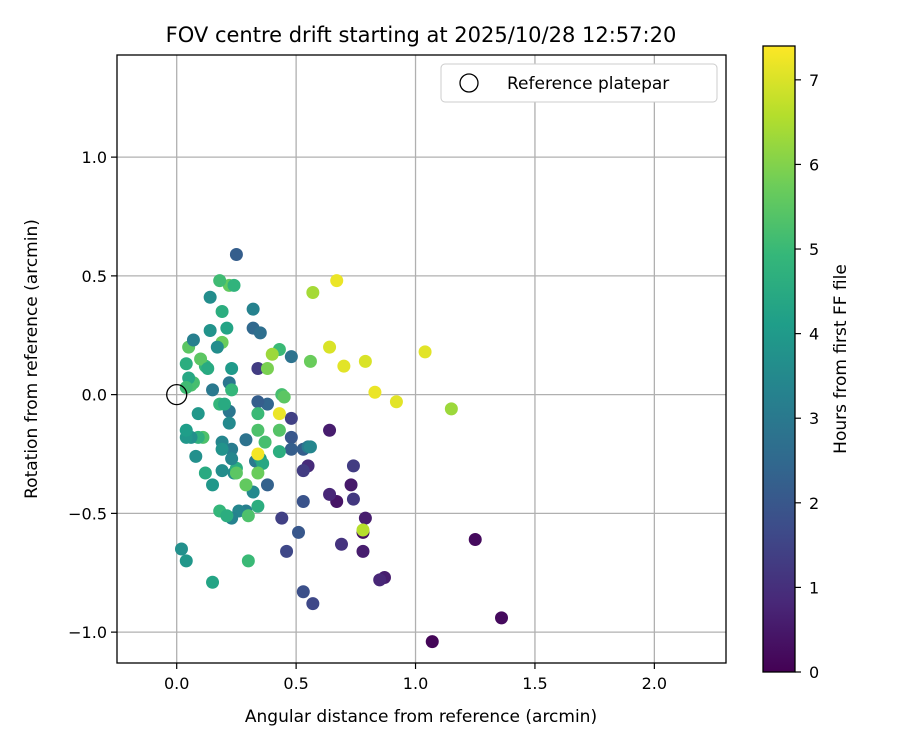 The width and height of the screenshot is (900, 750). What do you see at coordinates (814, 249) in the screenshot?
I see `colorbar-tick-label: 5` at bounding box center [814, 249].